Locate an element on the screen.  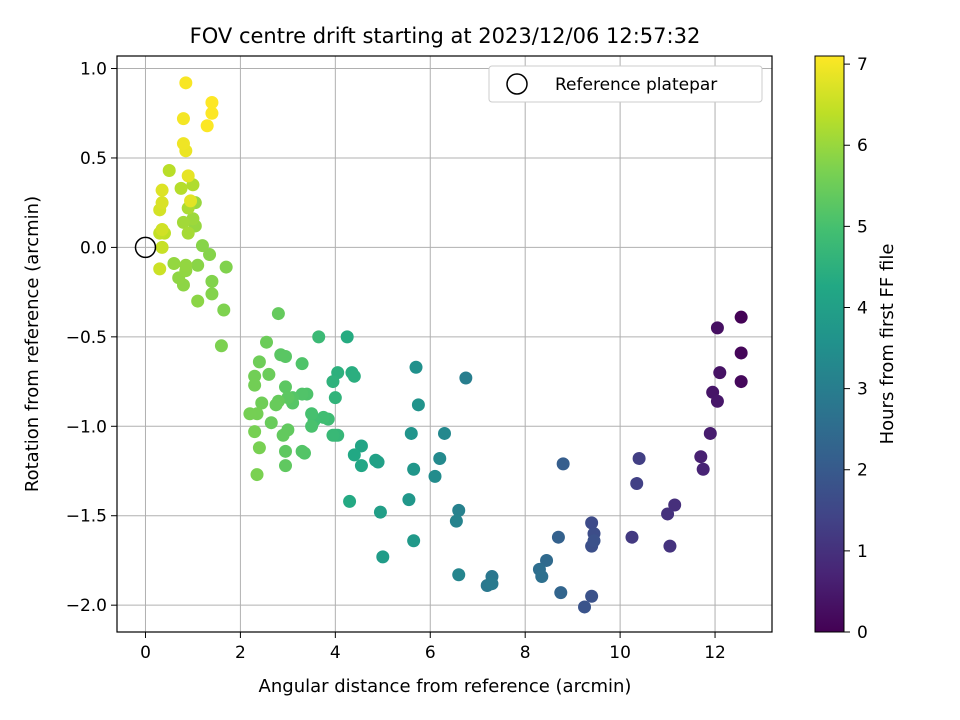
colorbar-label: Hours from first FF file is located at coordinates (887, 344).